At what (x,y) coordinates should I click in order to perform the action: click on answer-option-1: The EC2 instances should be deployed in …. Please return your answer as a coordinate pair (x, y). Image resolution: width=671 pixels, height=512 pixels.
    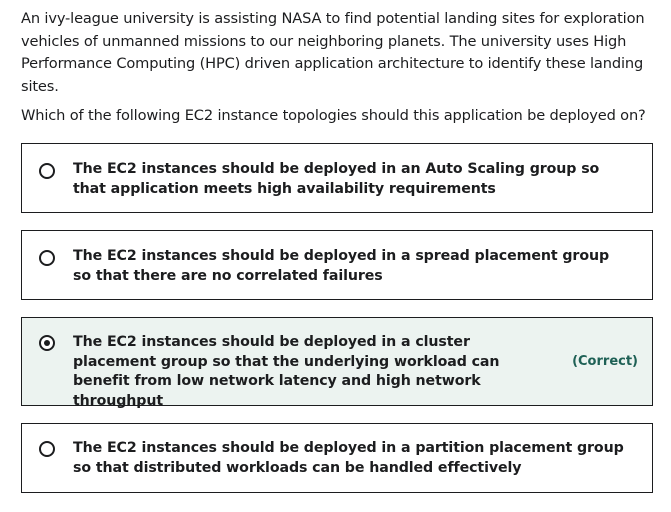
    Looking at the image, I should click on (337, 178).